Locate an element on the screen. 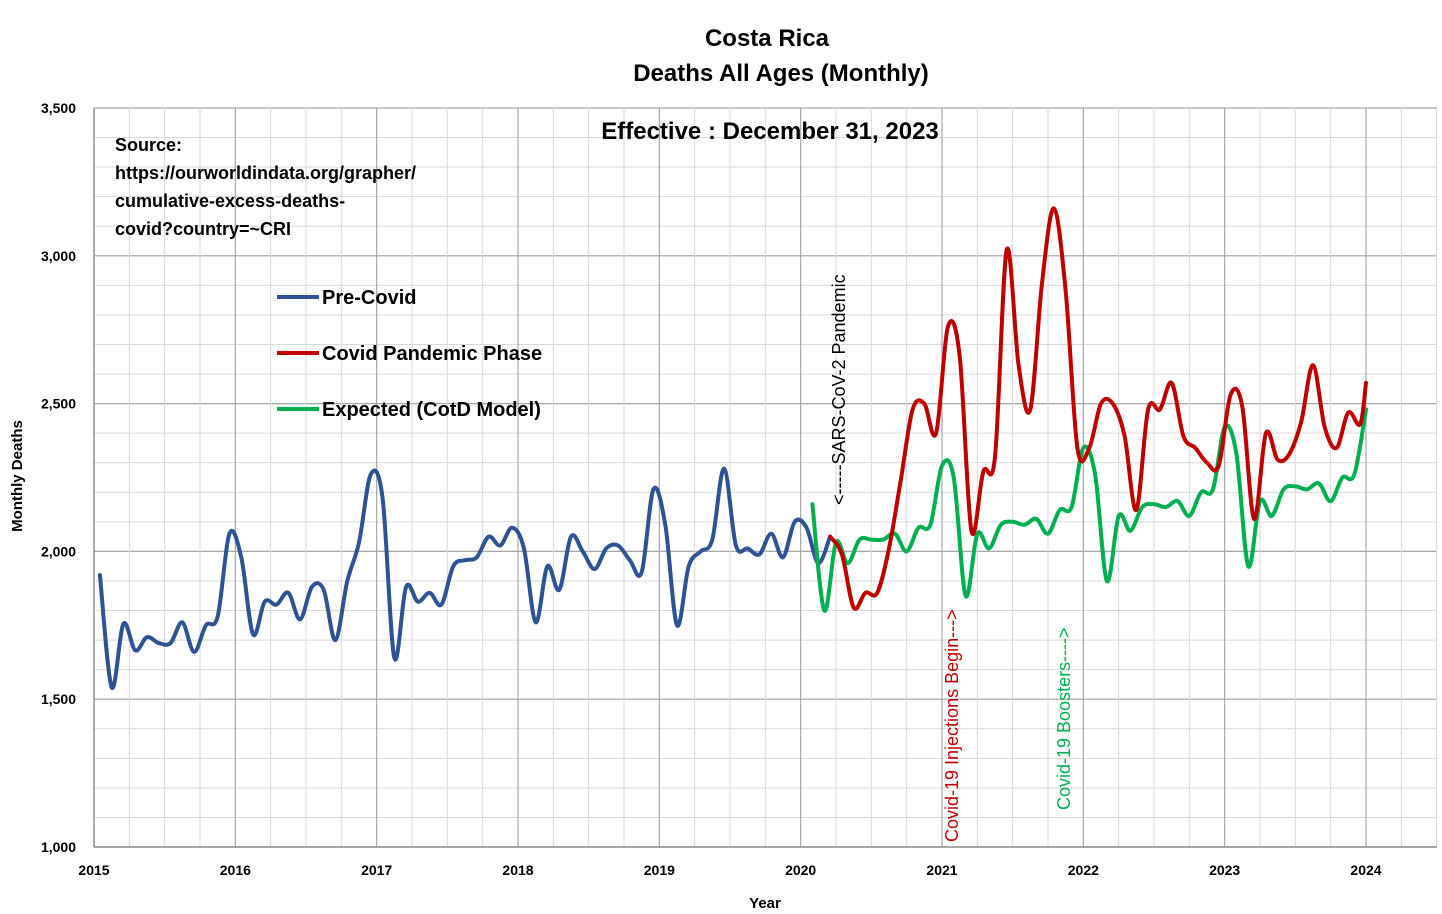  series-line-pre-covid is located at coordinates (465, 578).